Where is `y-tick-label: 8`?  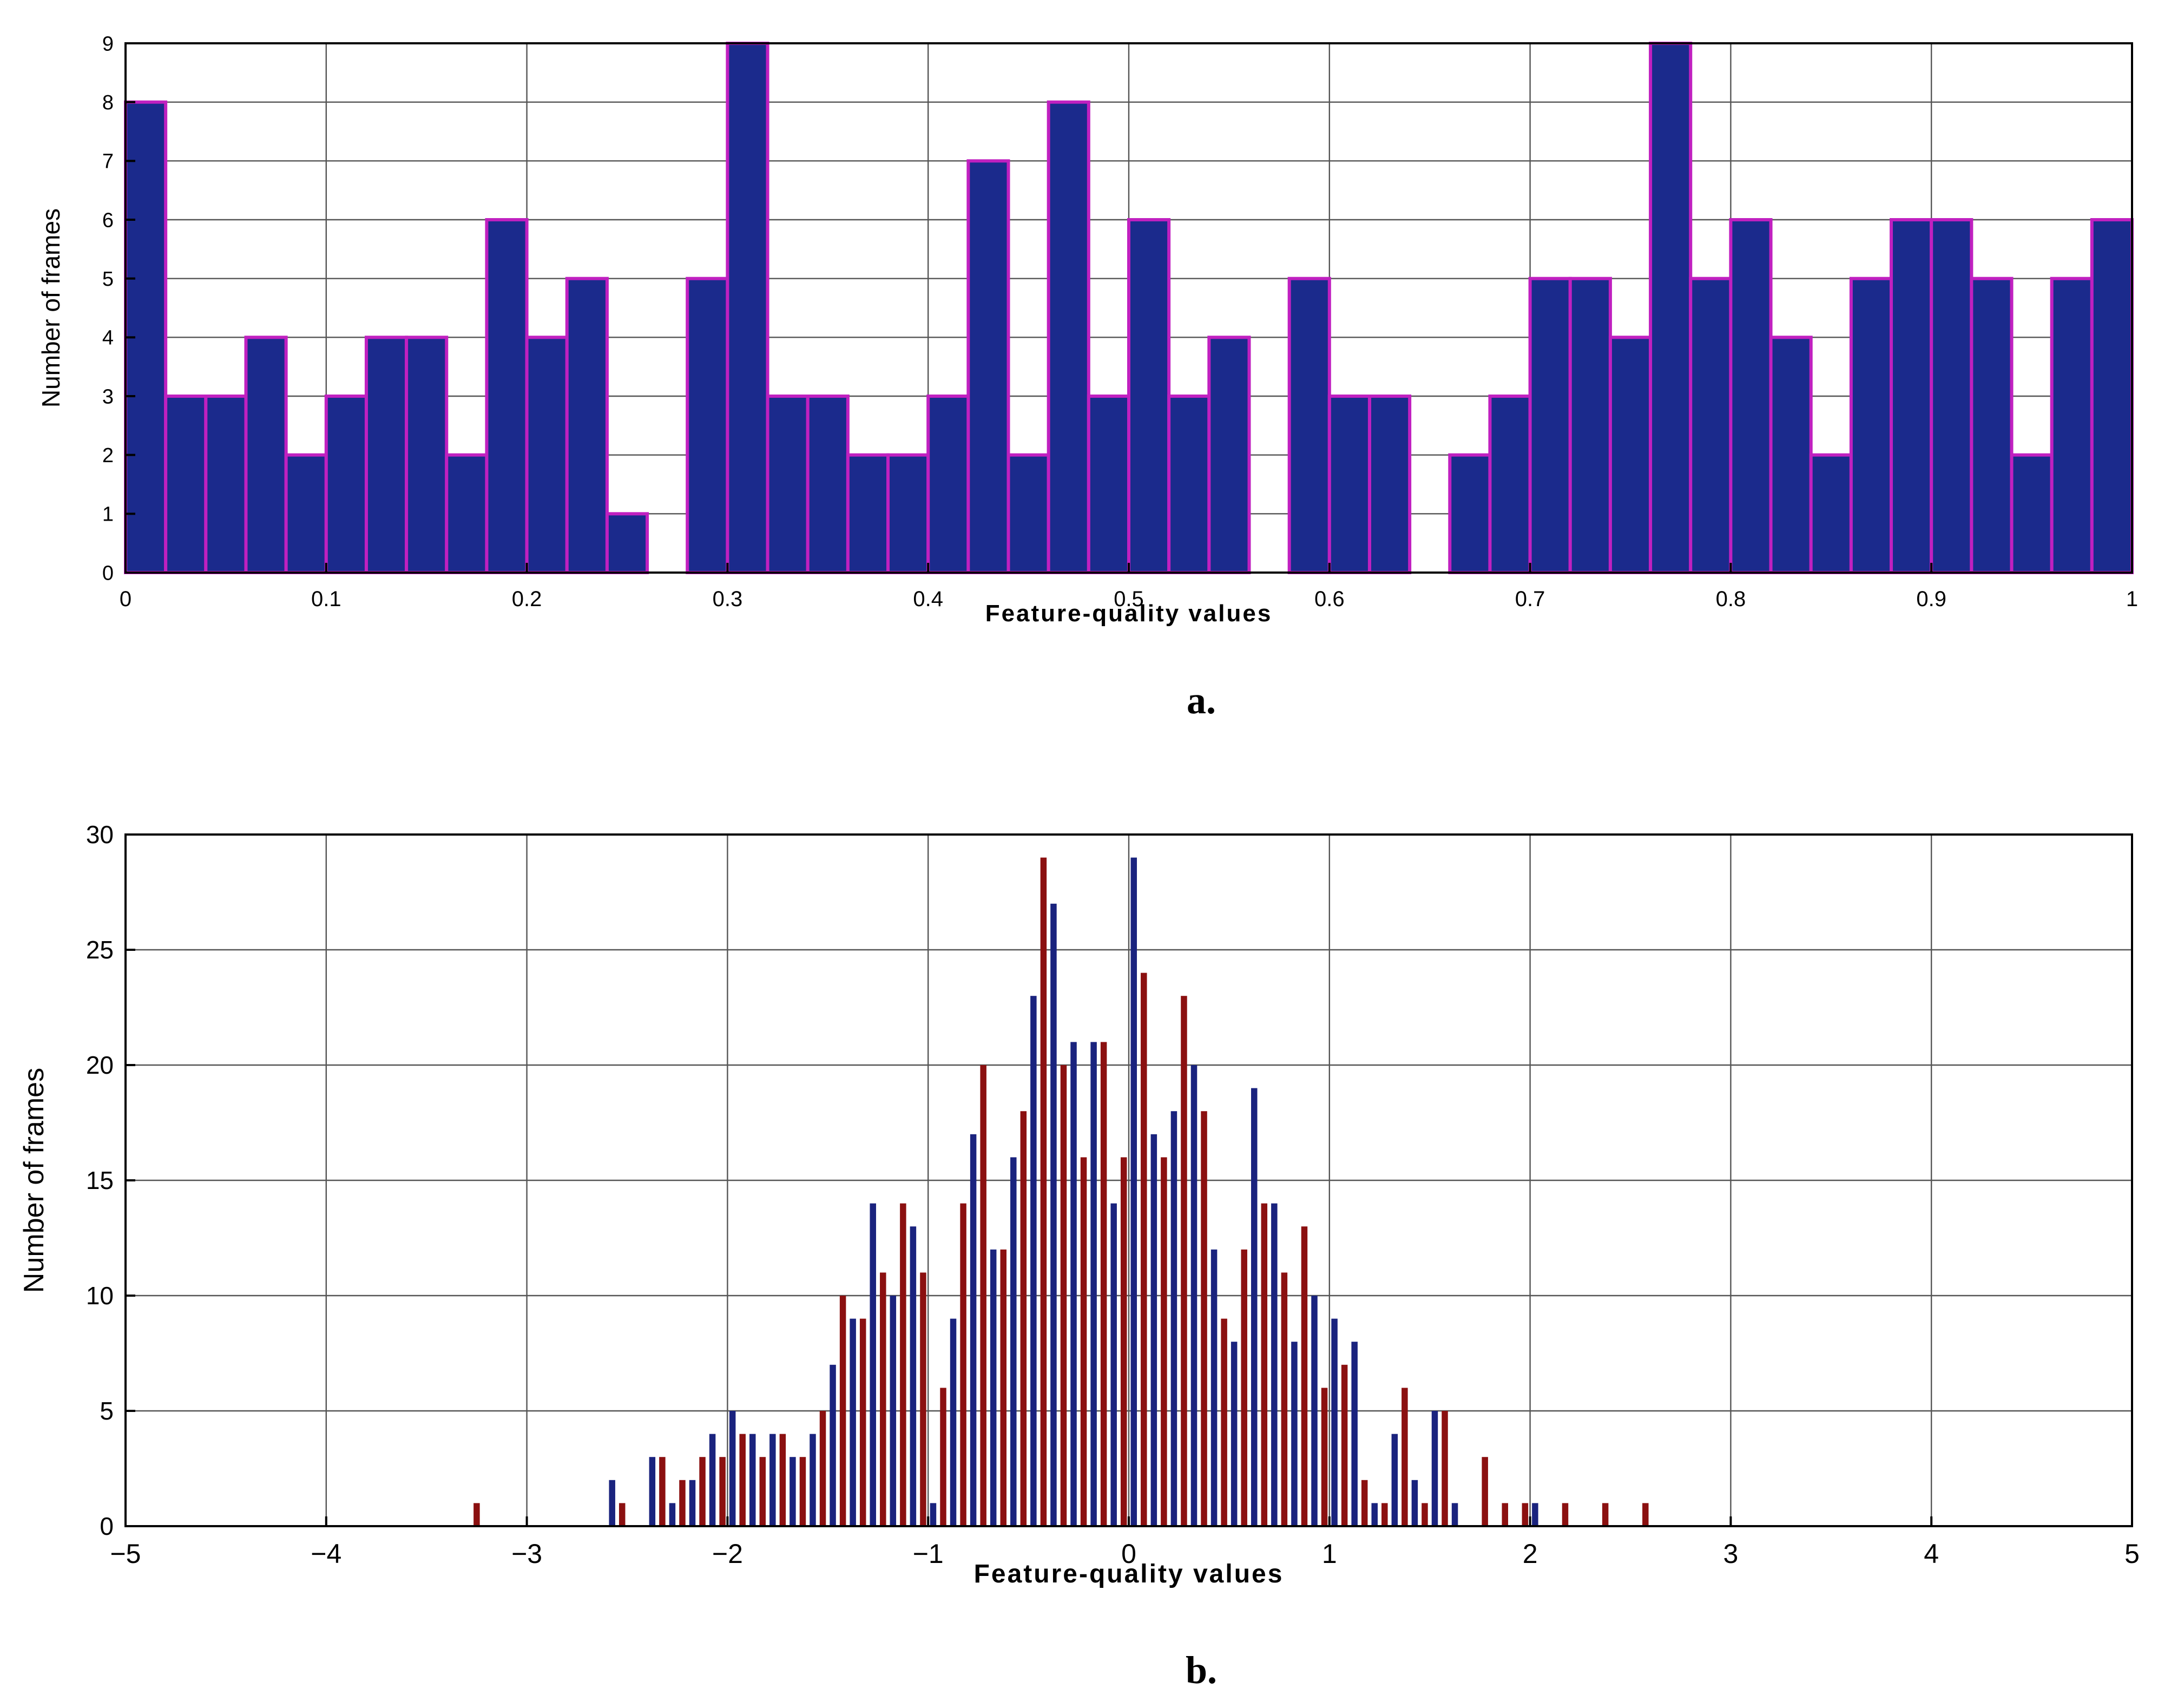
y-tick-label: 8 is located at coordinates (108, 102).